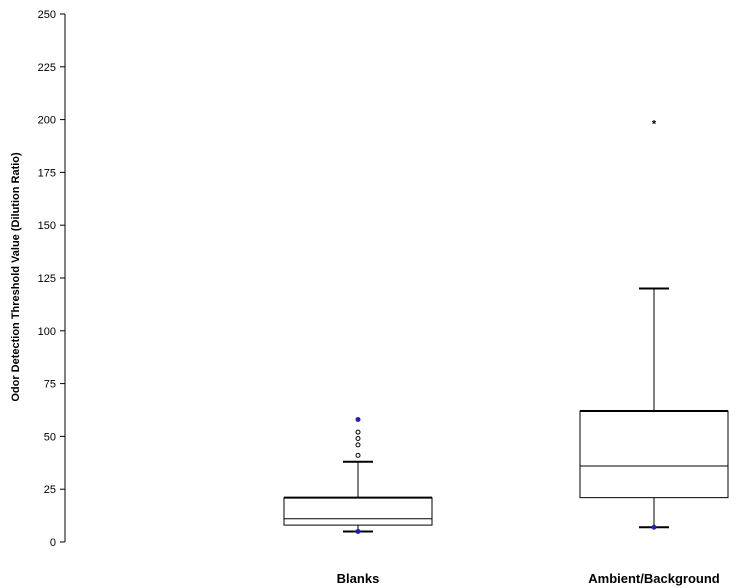 This screenshot has width=739, height=588. I want to click on y-tick-label: 125, so click(47, 279).